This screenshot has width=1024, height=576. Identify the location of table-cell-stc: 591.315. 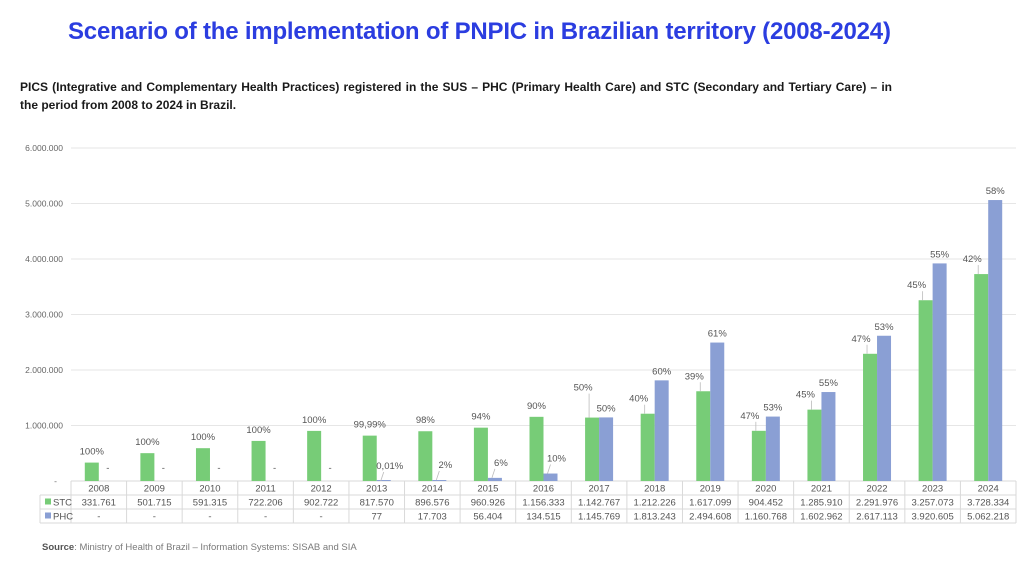
(210, 503).